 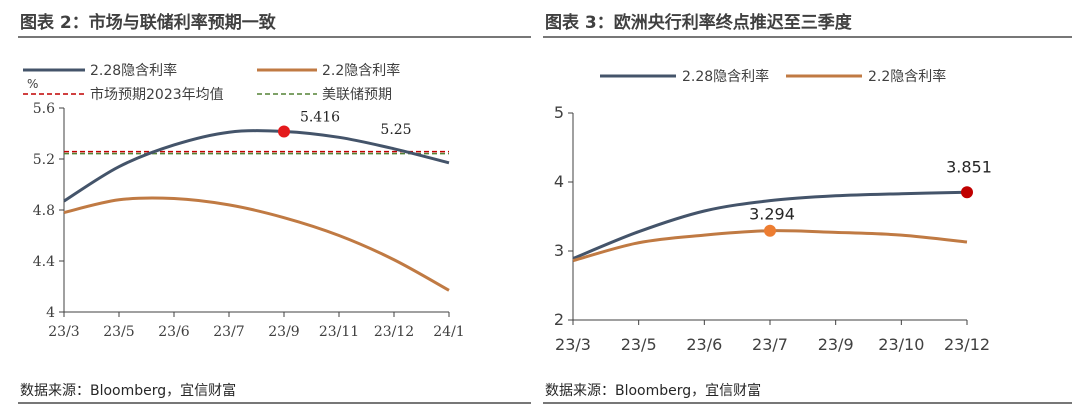 I want to click on data-label: 5.25, so click(x=395, y=130).